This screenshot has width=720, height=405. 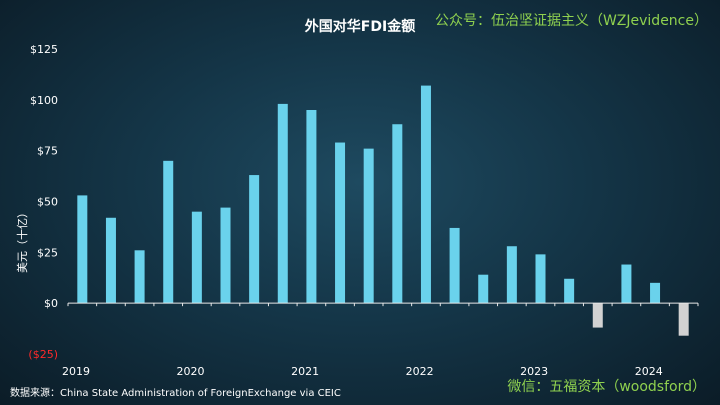 What do you see at coordinates (655, 293) in the screenshot?
I see `bar-2024Q1` at bounding box center [655, 293].